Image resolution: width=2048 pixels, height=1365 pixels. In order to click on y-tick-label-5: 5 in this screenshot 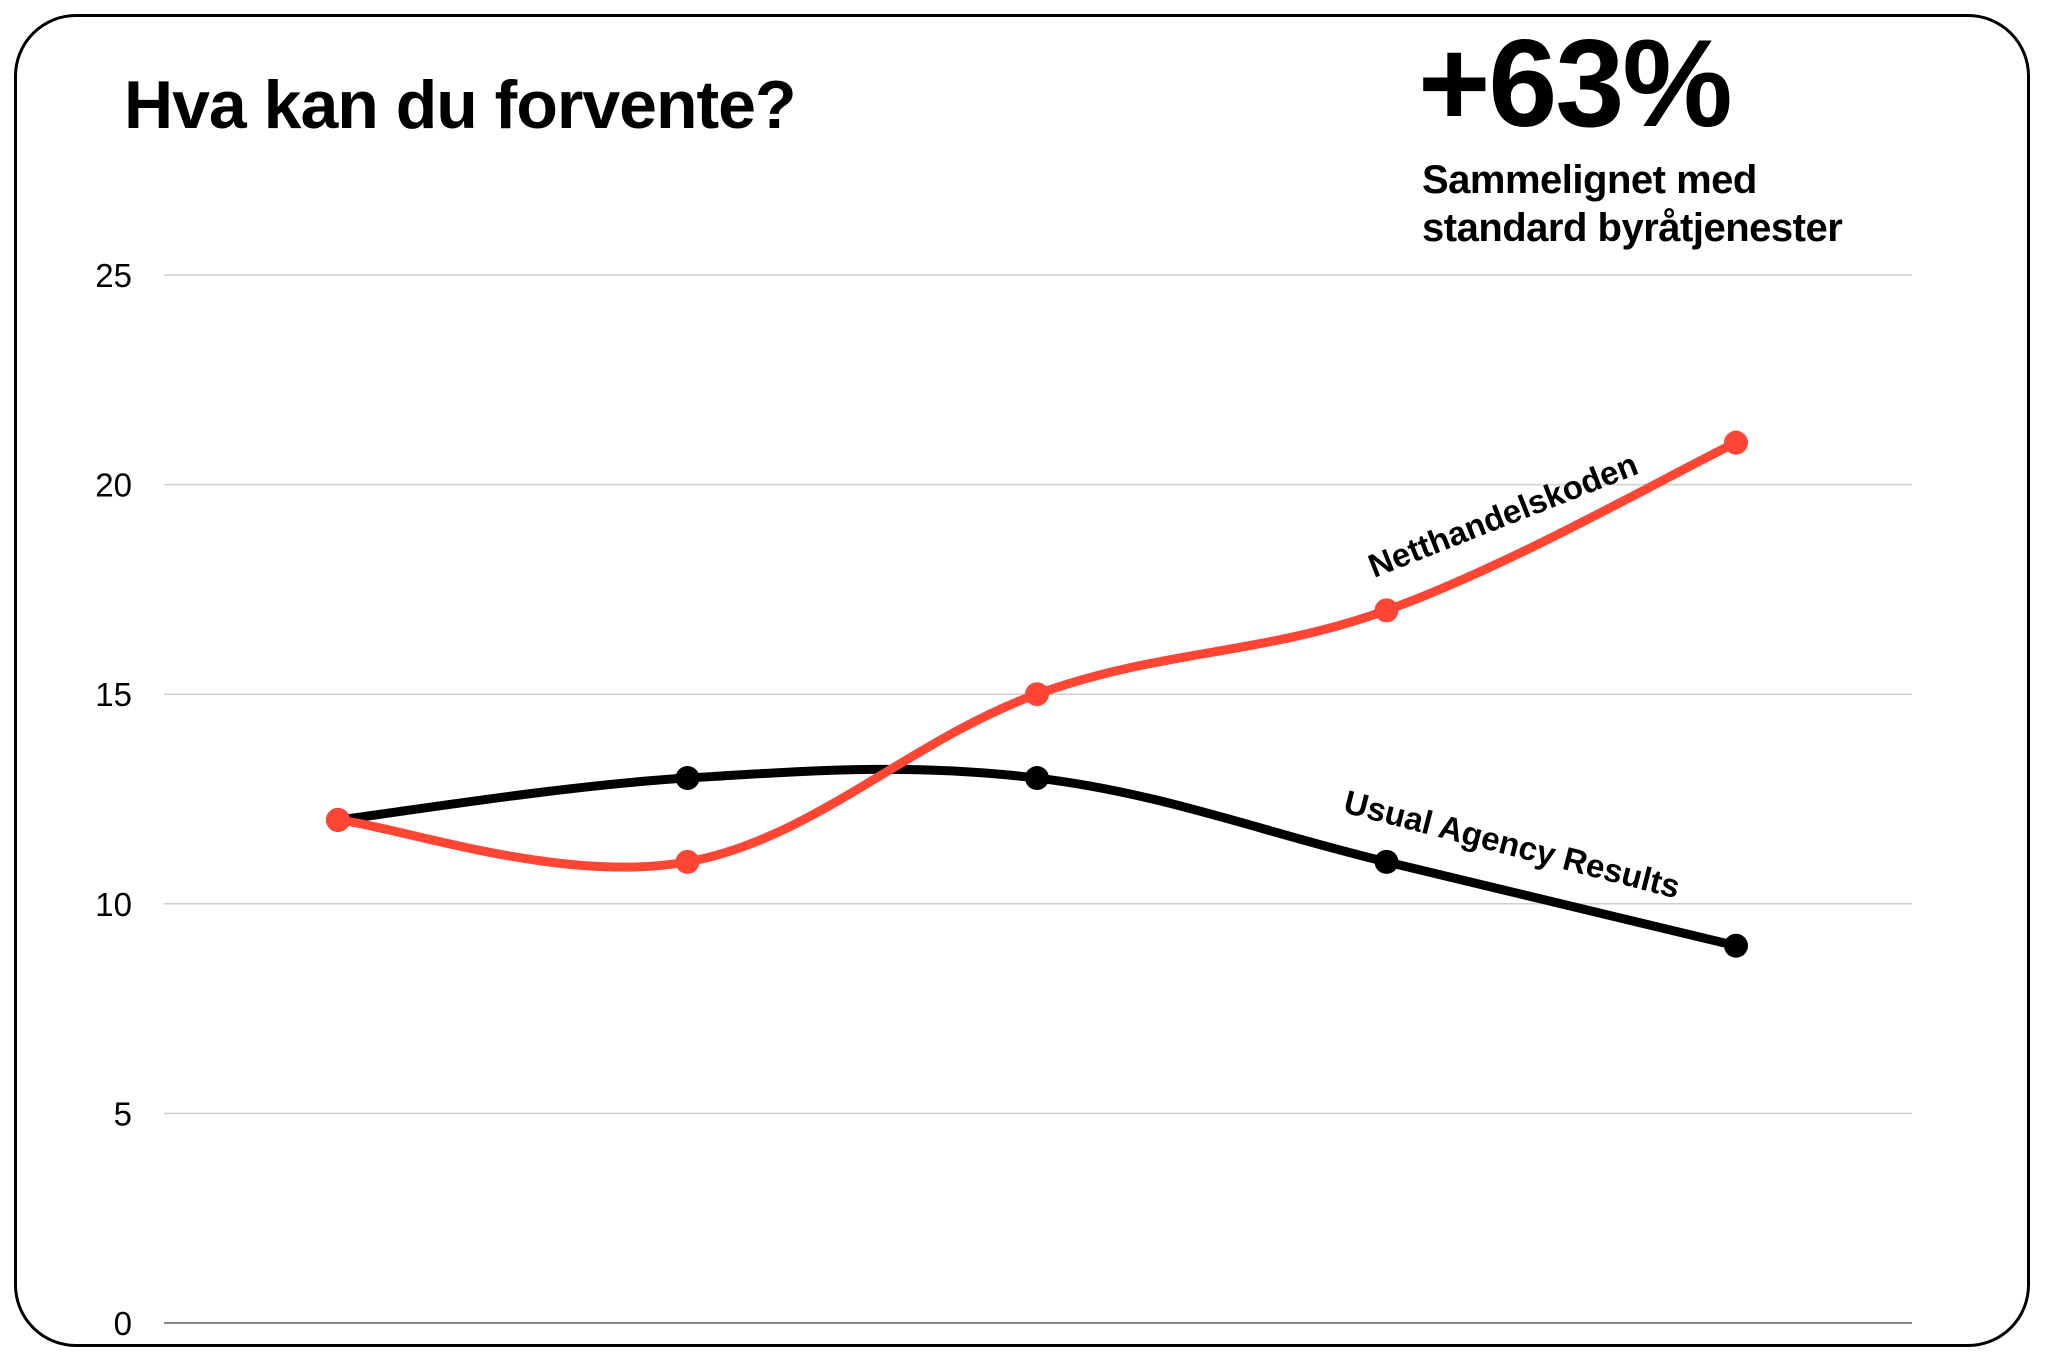, I will do `click(123, 1113)`.